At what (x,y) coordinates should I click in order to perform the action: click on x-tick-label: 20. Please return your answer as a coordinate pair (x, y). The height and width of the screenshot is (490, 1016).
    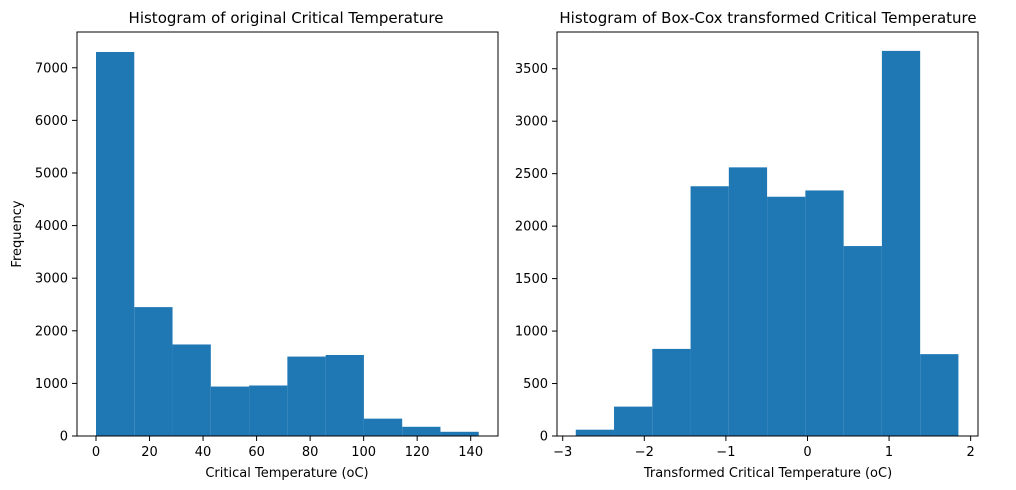
    Looking at the image, I should click on (149, 452).